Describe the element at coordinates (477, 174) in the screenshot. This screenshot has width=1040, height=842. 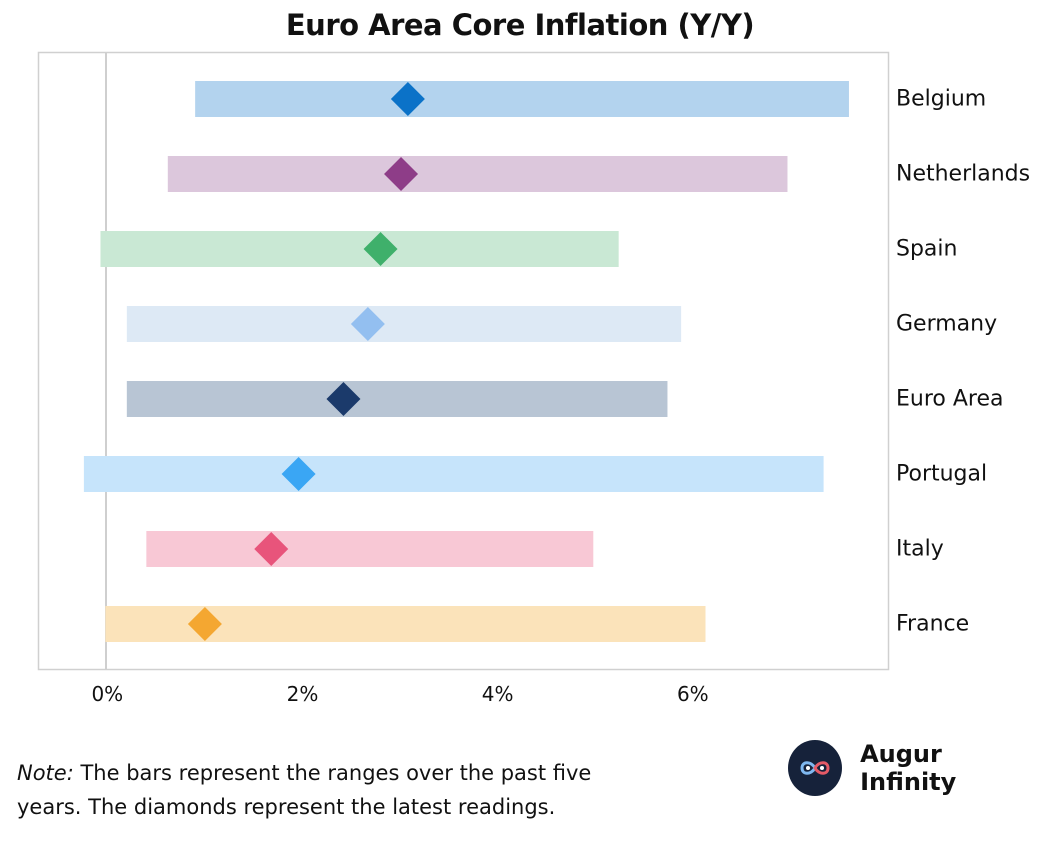
I see `range-bar-netherlands` at that location.